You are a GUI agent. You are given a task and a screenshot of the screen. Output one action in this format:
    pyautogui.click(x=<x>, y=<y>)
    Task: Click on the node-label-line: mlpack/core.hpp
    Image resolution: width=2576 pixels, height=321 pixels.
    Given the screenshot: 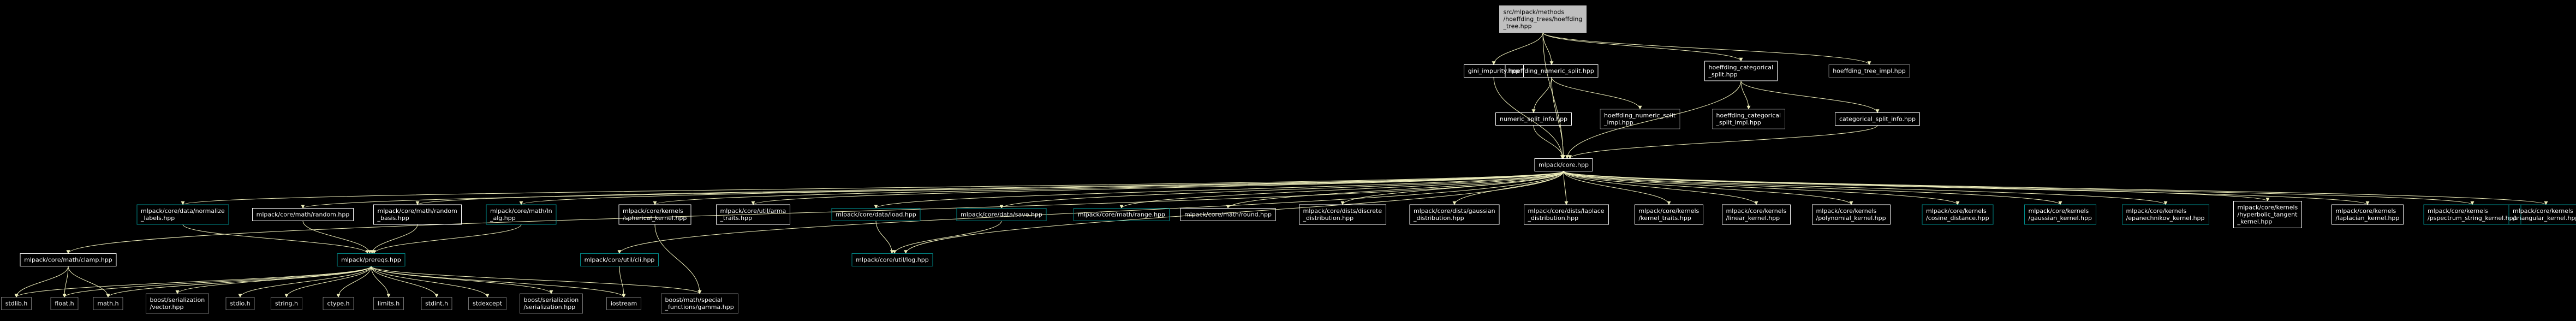 What is the action you would take?
    pyautogui.click(x=1564, y=165)
    